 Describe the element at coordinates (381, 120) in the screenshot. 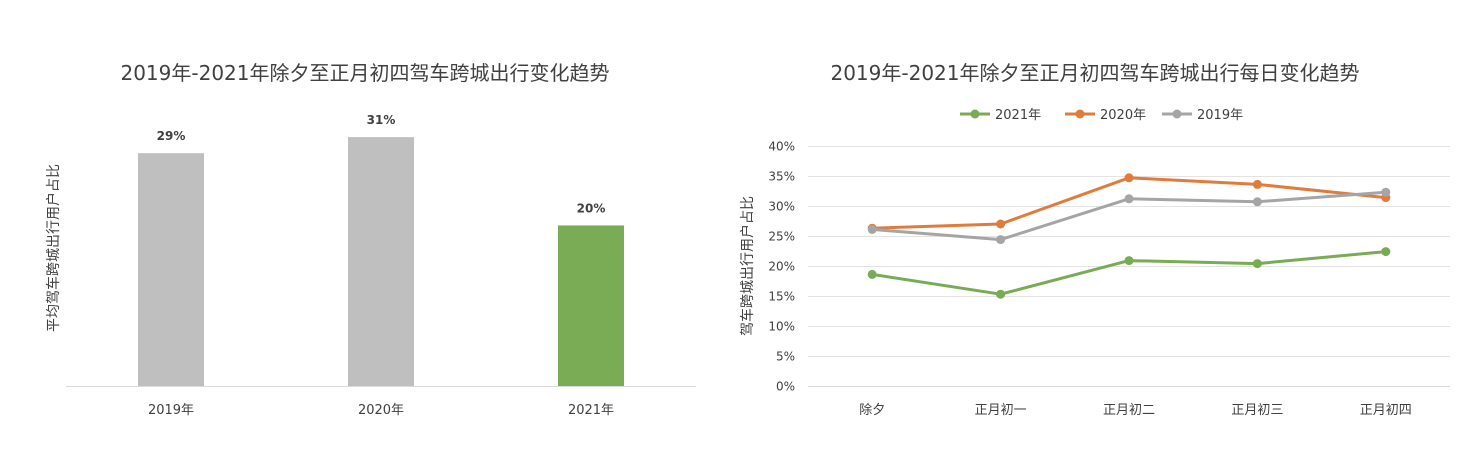

I see `bar-value-label: 31%` at that location.